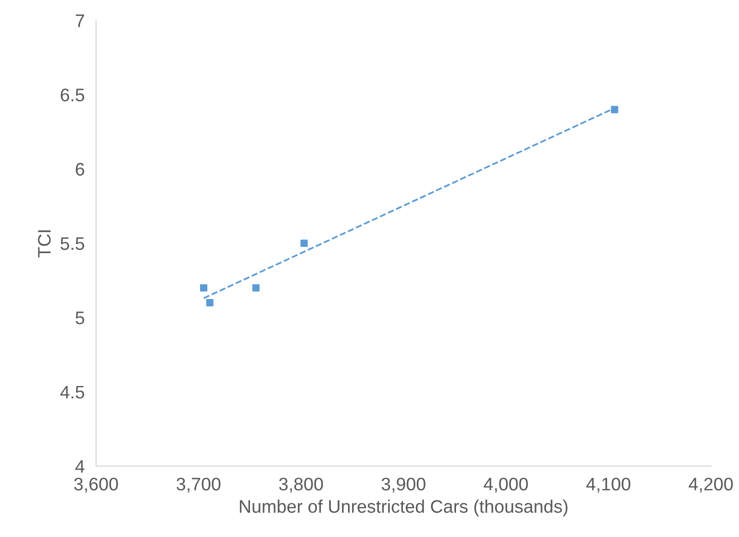  What do you see at coordinates (301, 485) in the screenshot?
I see `x-tick-label: 3,800` at bounding box center [301, 485].